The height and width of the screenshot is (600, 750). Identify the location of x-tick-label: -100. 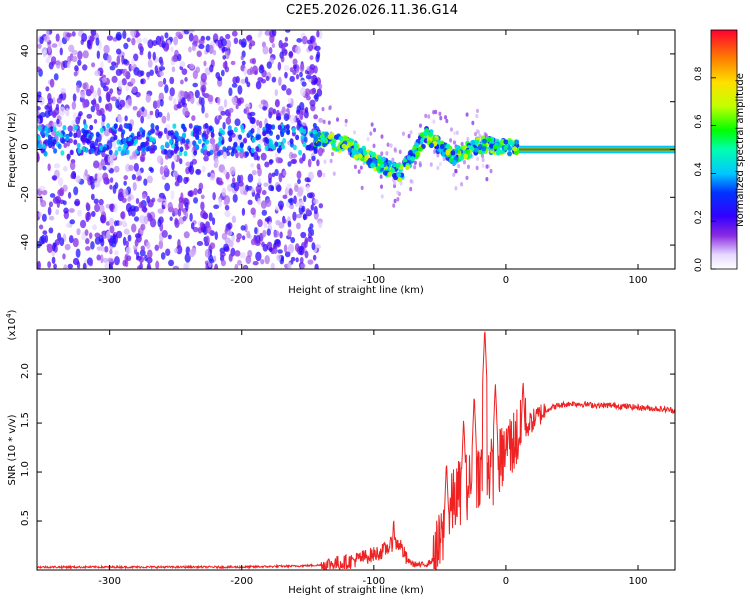
(373, 581).